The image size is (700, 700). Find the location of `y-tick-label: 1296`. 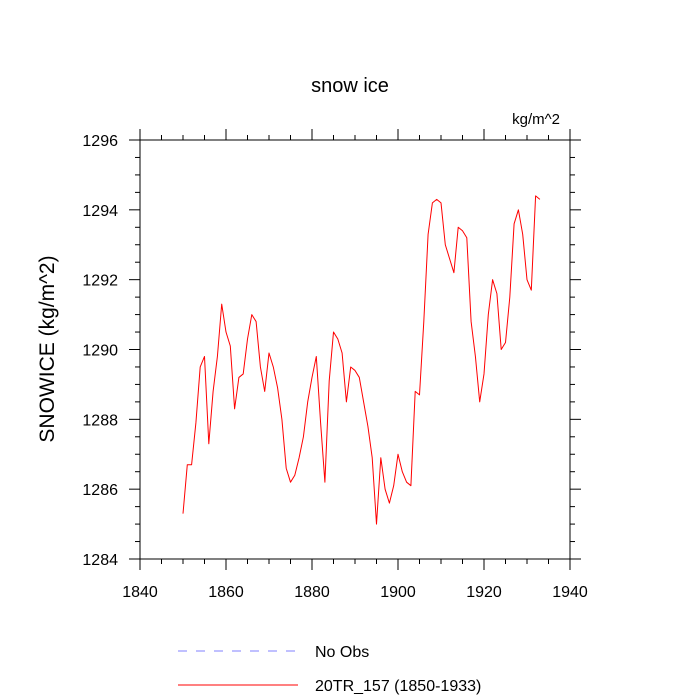

y-tick-label: 1296 is located at coordinates (100, 141).